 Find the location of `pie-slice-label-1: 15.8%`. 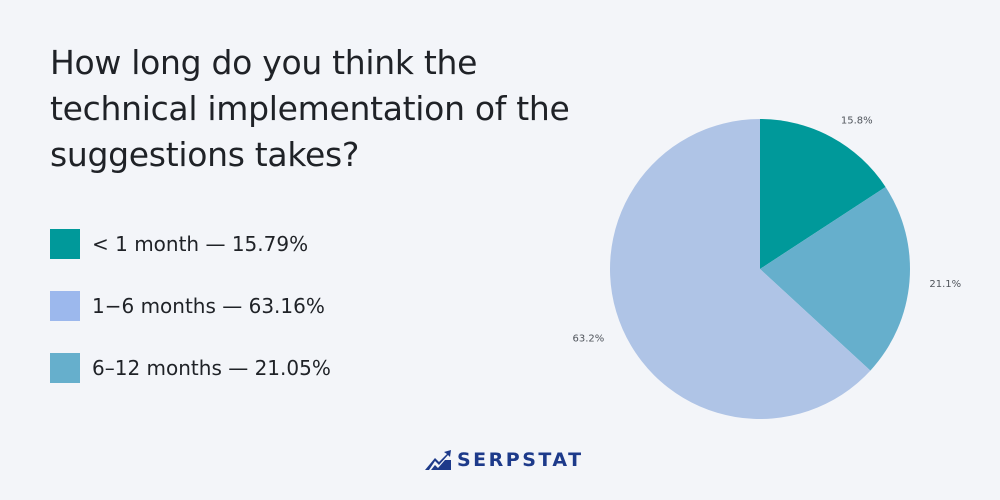

pie-slice-label-1: 15.8% is located at coordinates (857, 120).